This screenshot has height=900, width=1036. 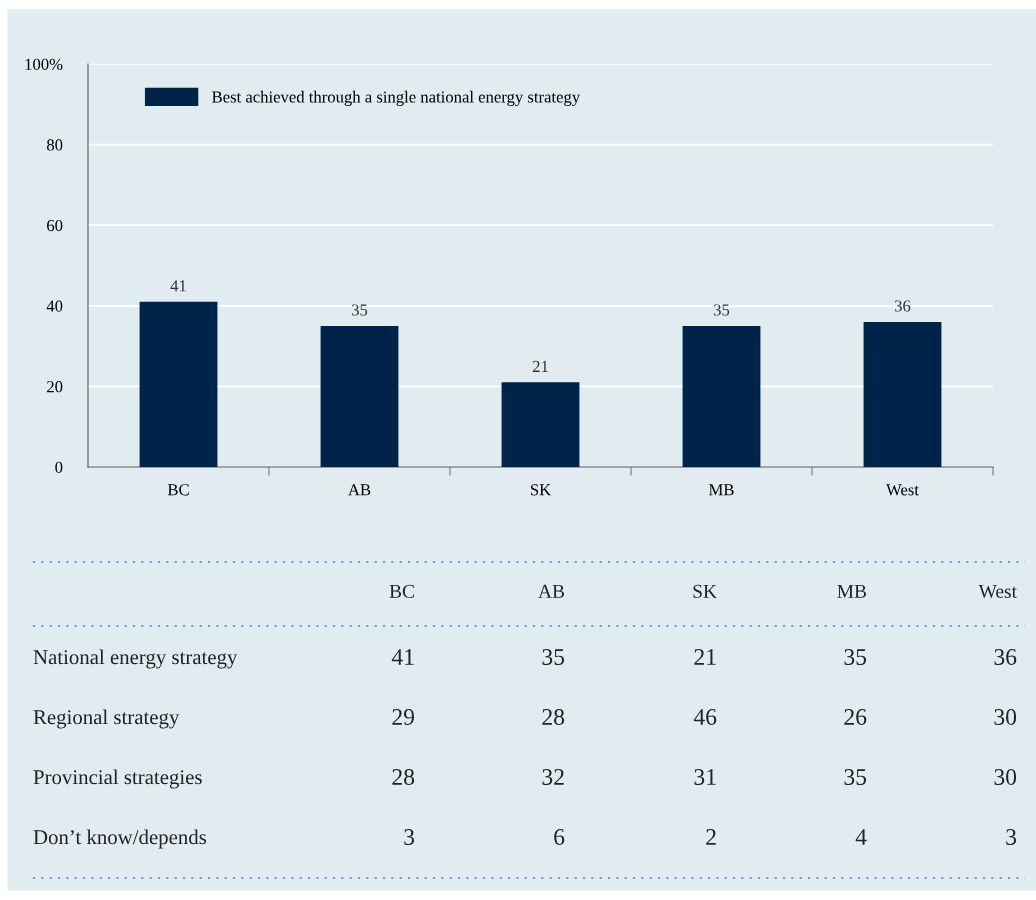 What do you see at coordinates (54, 145) in the screenshot?
I see `y-tick-label: 80` at bounding box center [54, 145].